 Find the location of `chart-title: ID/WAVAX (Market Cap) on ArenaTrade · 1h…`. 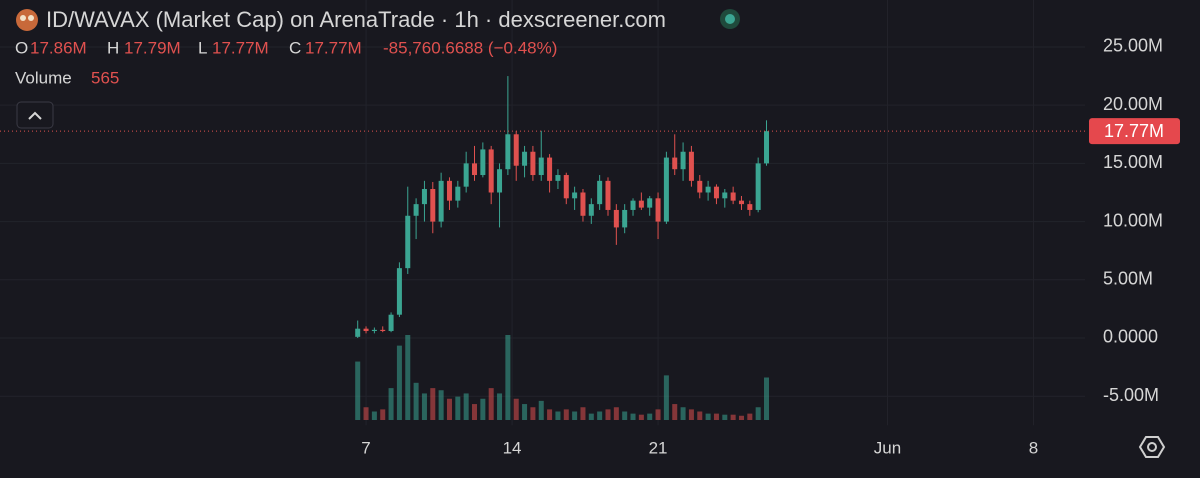

chart-title: ID/WAVAX (Market Cap) on ArenaTrade · 1h… is located at coordinates (356, 19).